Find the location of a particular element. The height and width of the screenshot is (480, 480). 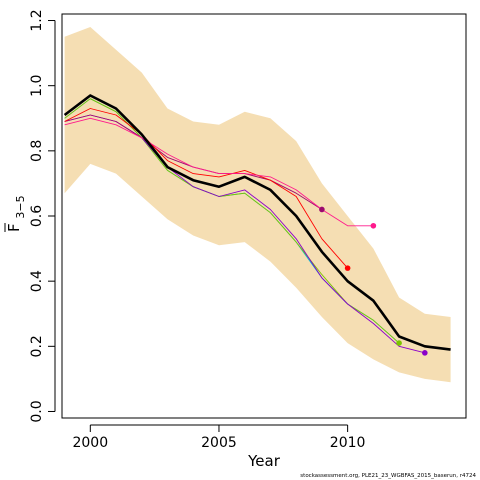

end-marker-layer is located at coordinates (373, 281).